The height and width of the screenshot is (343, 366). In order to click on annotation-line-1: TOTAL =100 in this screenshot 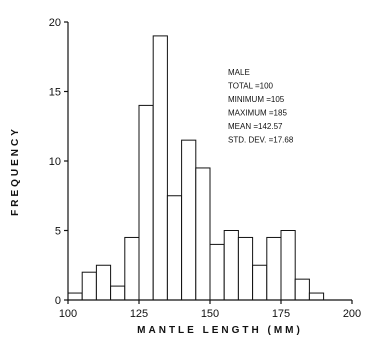, I will do `click(251, 86)`.